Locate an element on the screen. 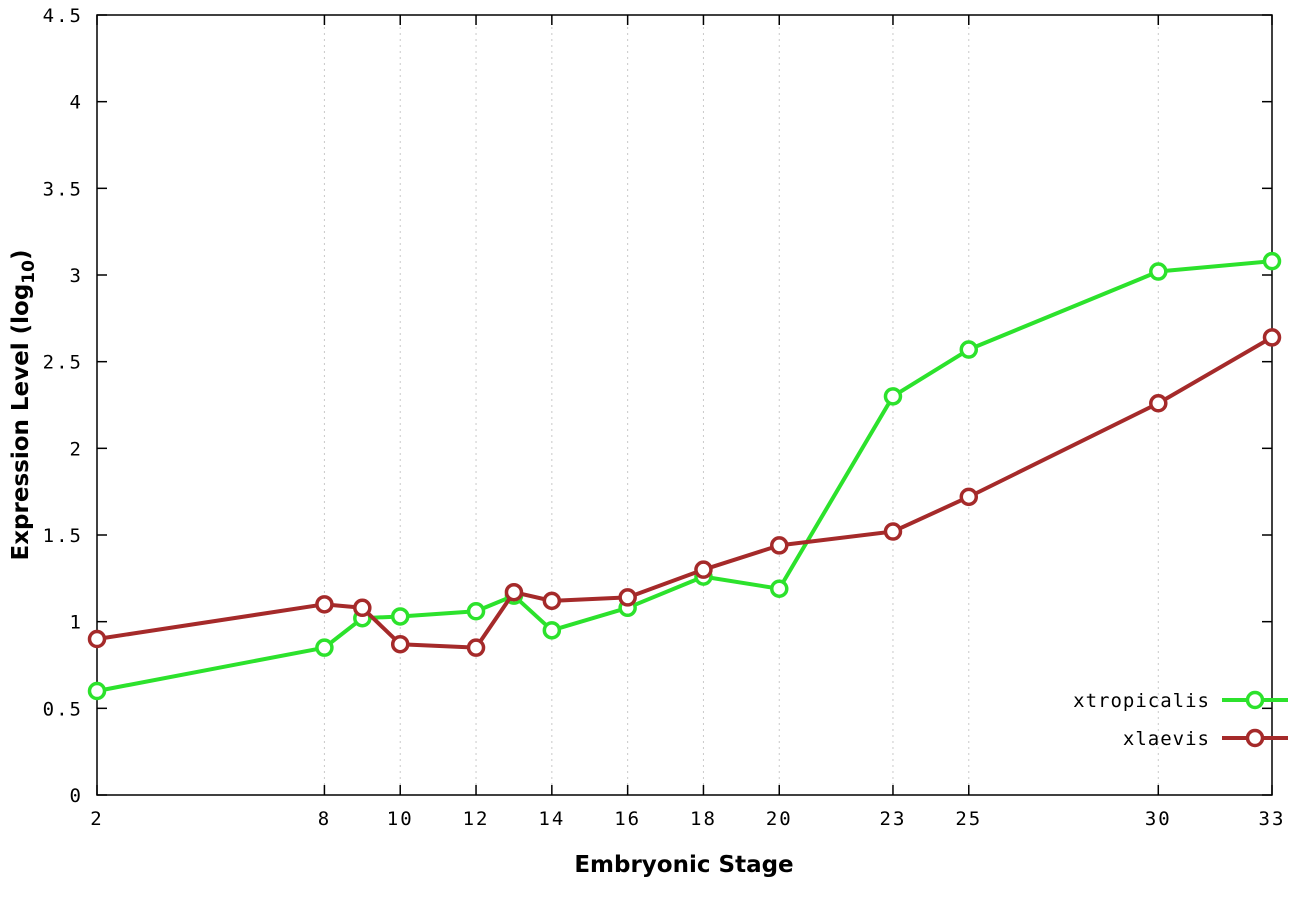 The height and width of the screenshot is (907, 1296). y-axis-title-subscript: 10 is located at coordinates (29, 272).